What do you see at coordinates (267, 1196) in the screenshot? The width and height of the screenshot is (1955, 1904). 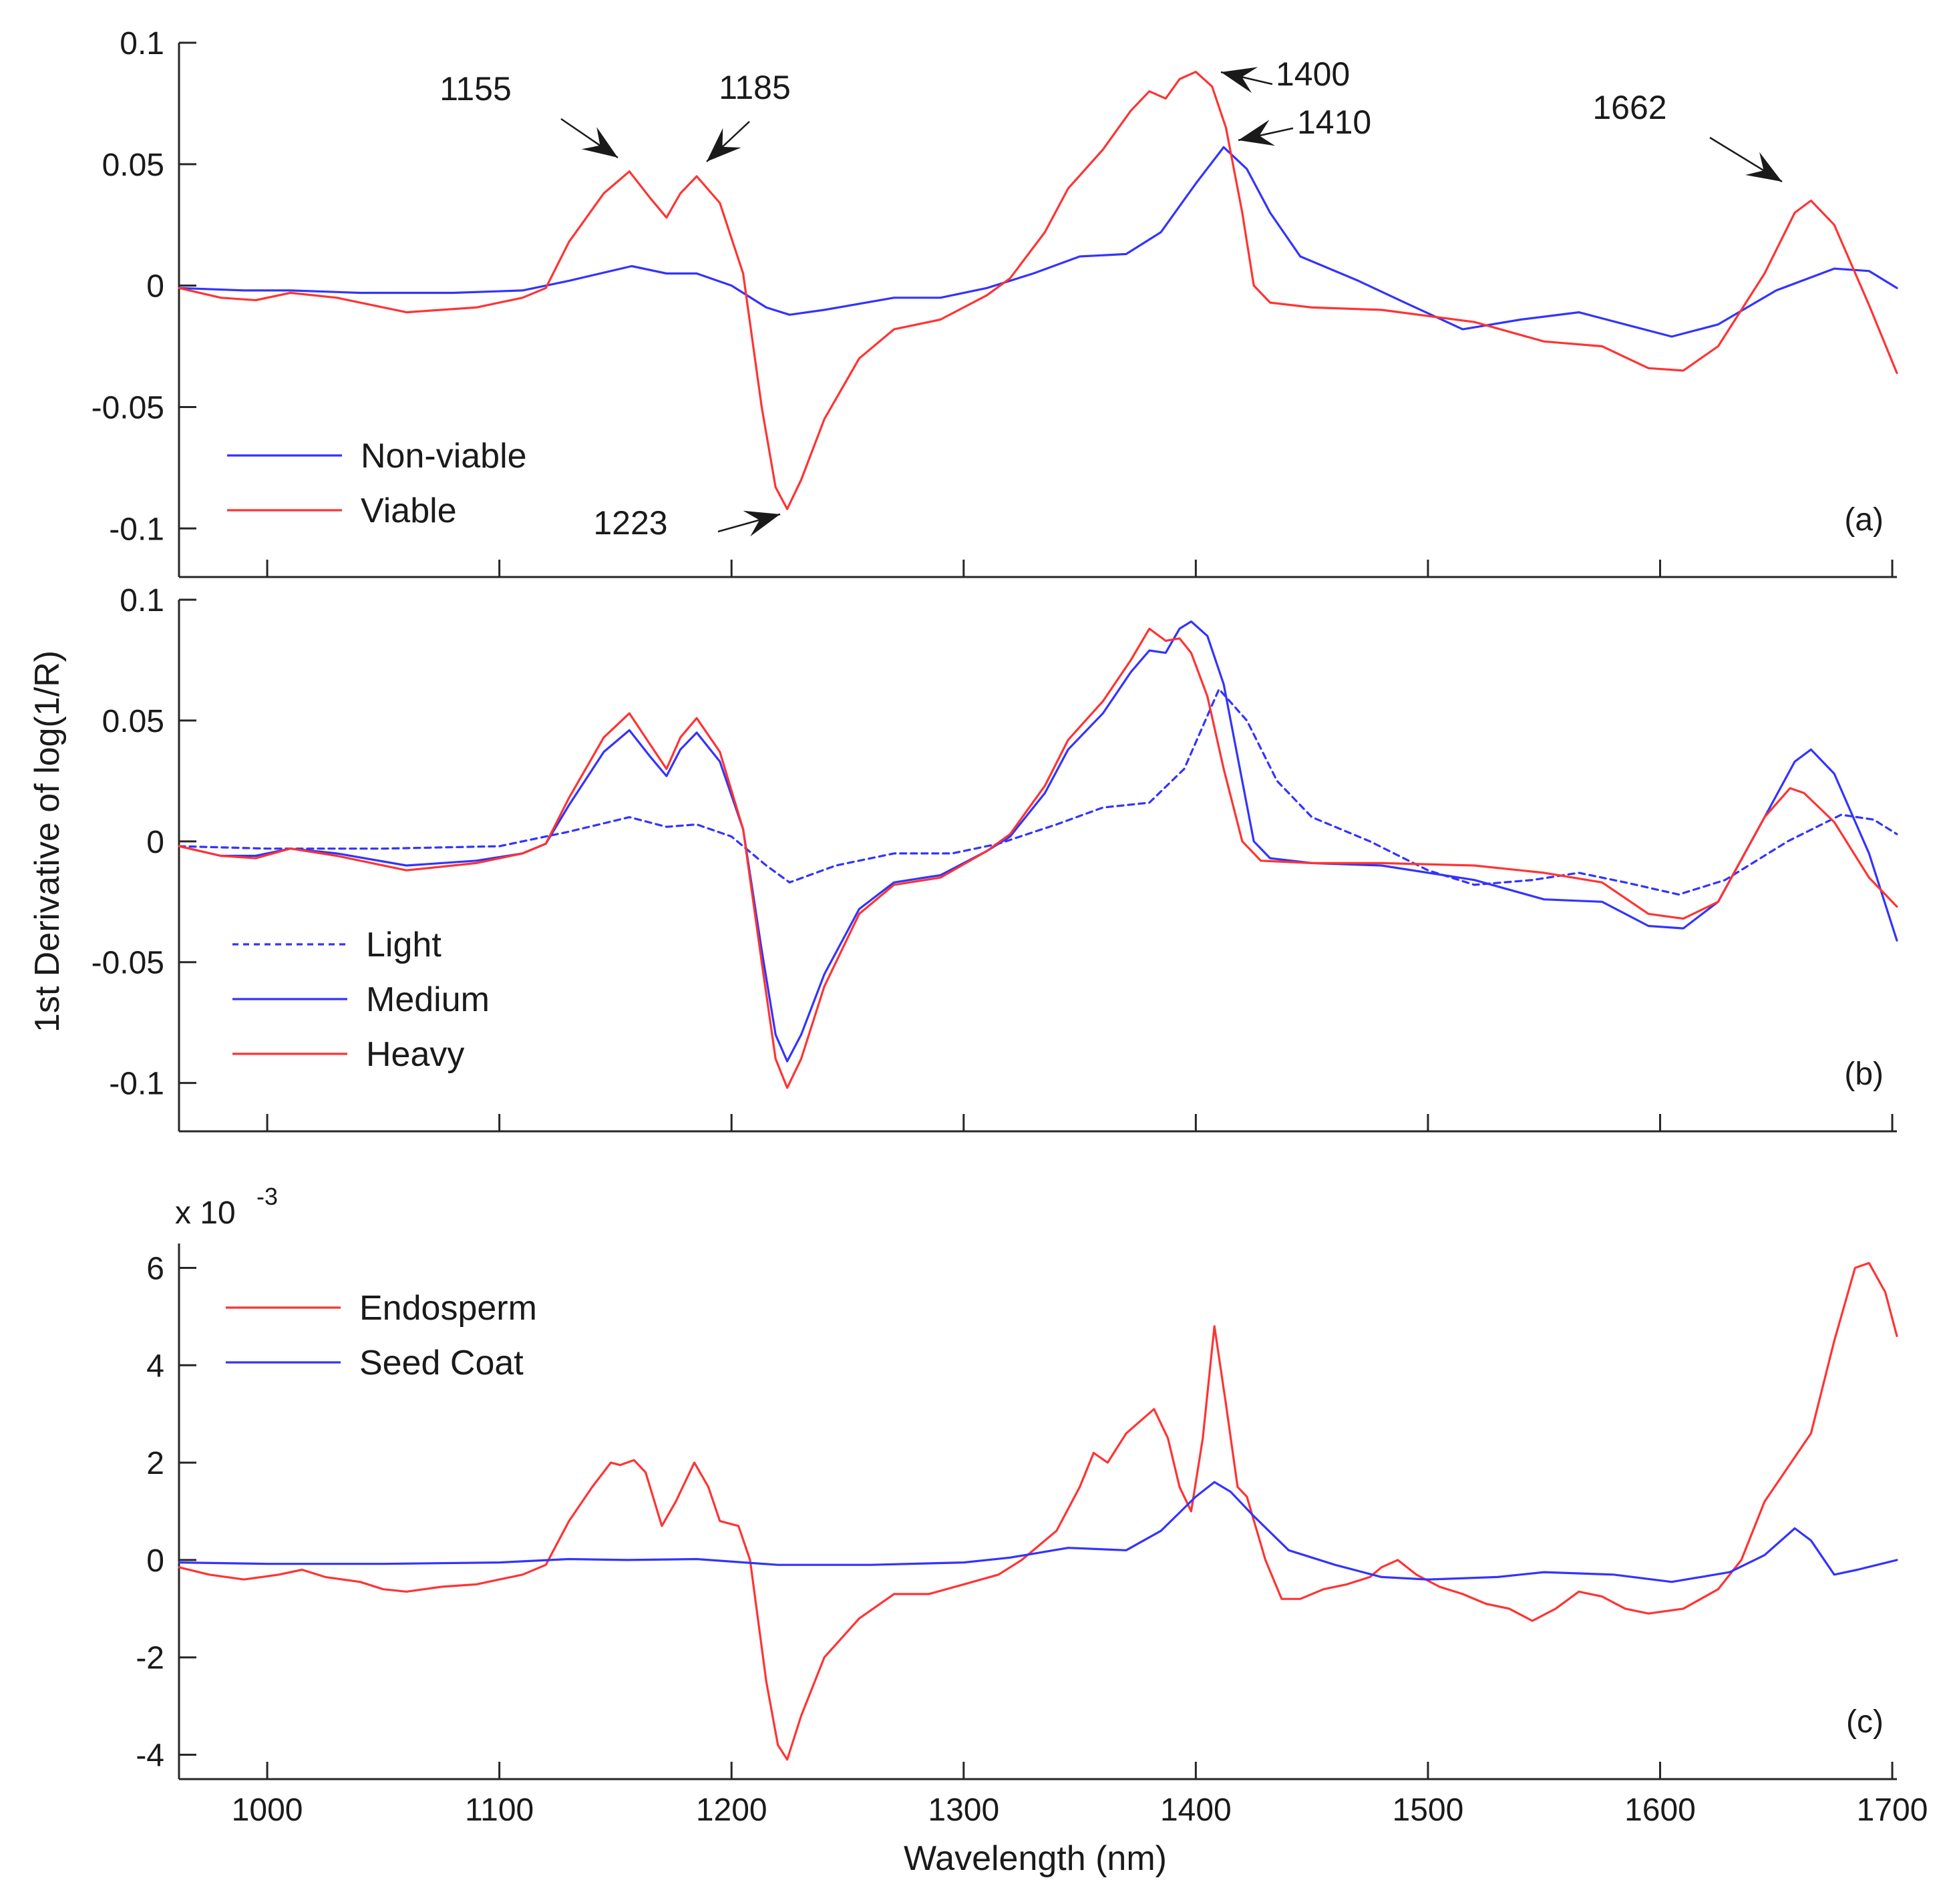 I see `exponent-power: -3` at bounding box center [267, 1196].